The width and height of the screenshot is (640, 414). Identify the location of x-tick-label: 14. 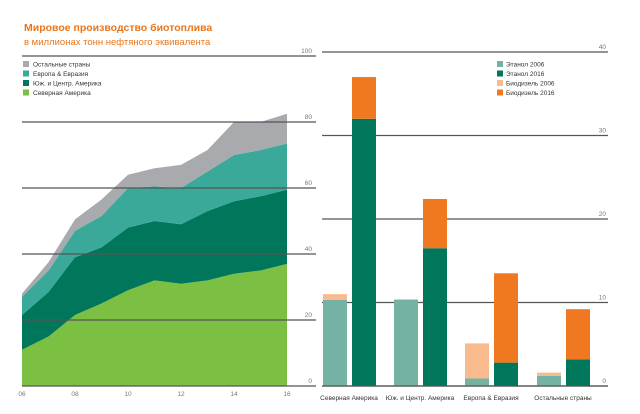
(234, 394).